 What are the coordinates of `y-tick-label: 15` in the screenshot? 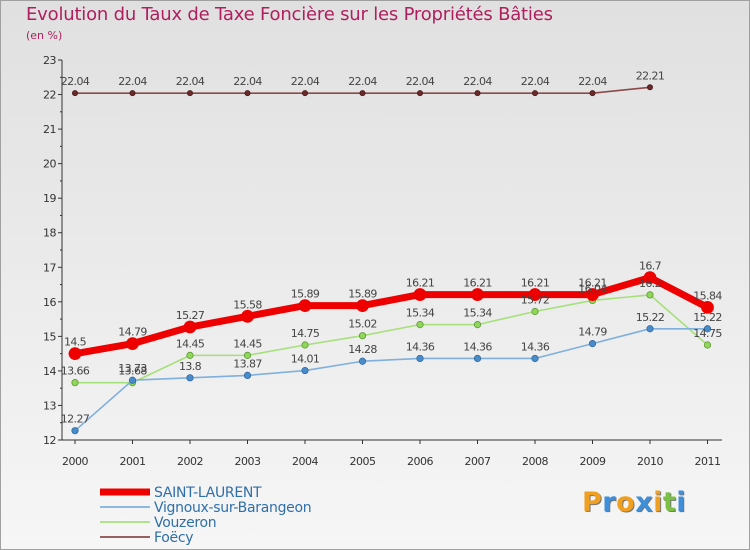 It's located at (49, 336).